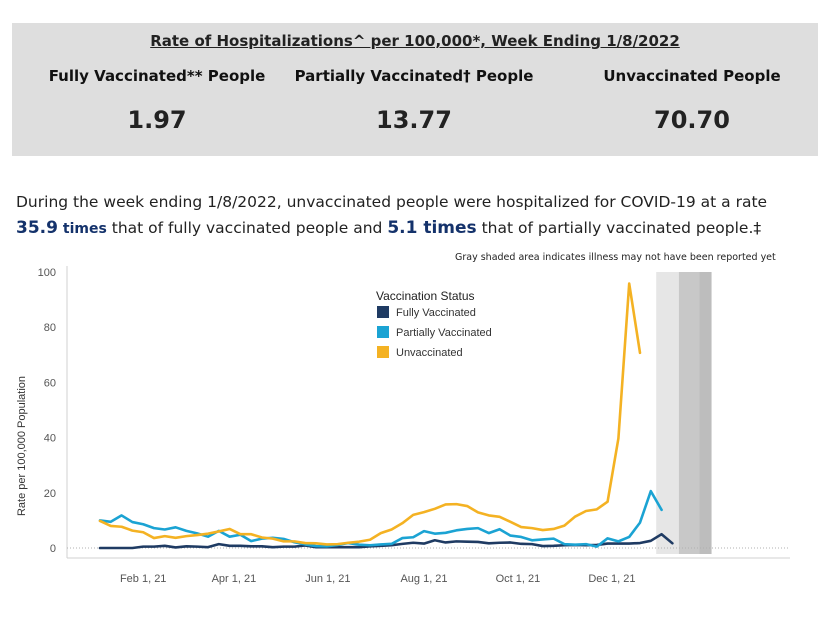 This screenshot has width=827, height=620. What do you see at coordinates (423, 579) in the screenshot?
I see `x-tick-label: Aug 1, 21` at bounding box center [423, 579].